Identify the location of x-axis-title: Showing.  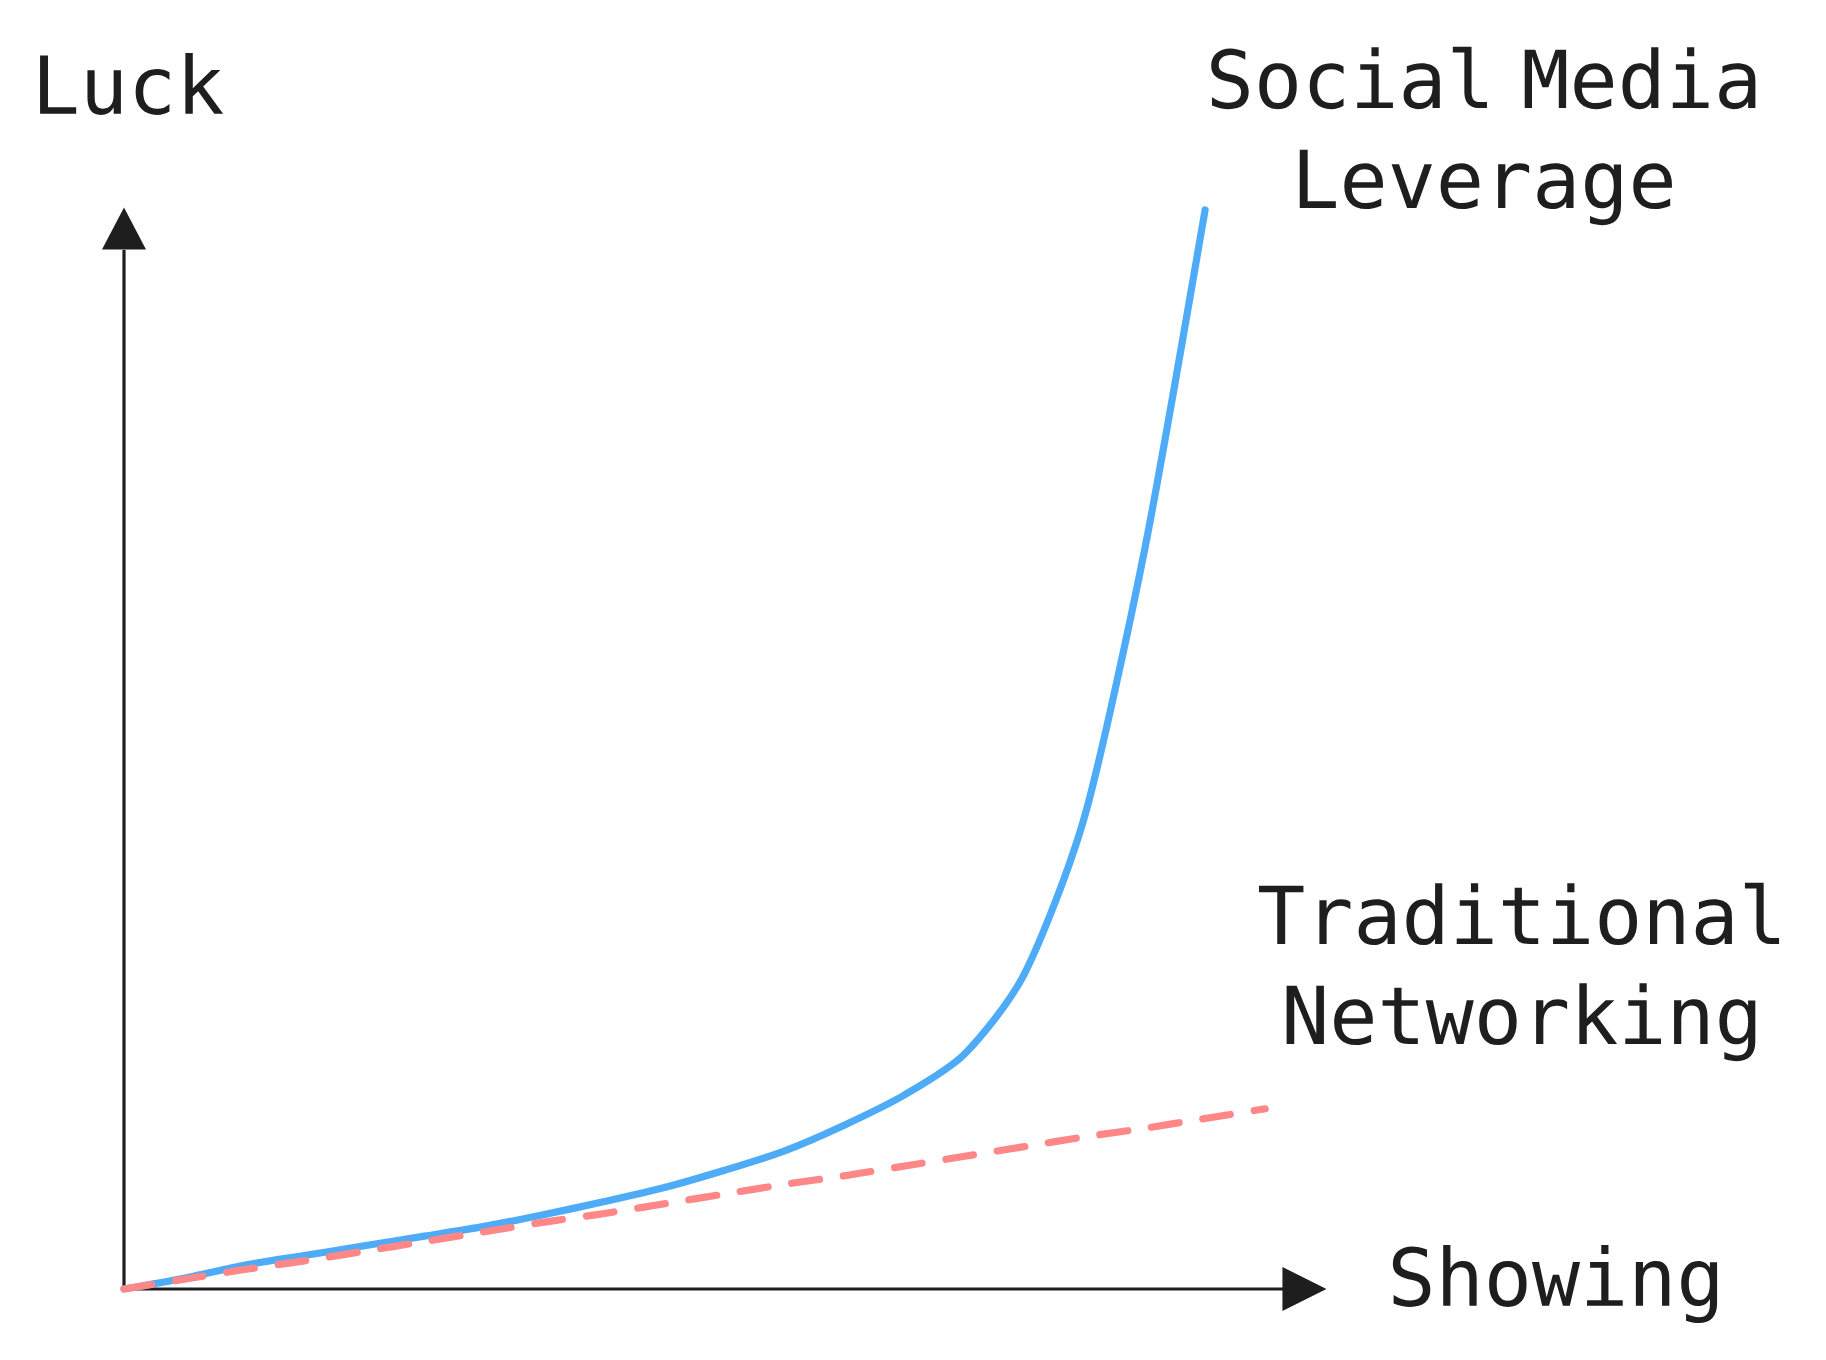
(1555, 1284).